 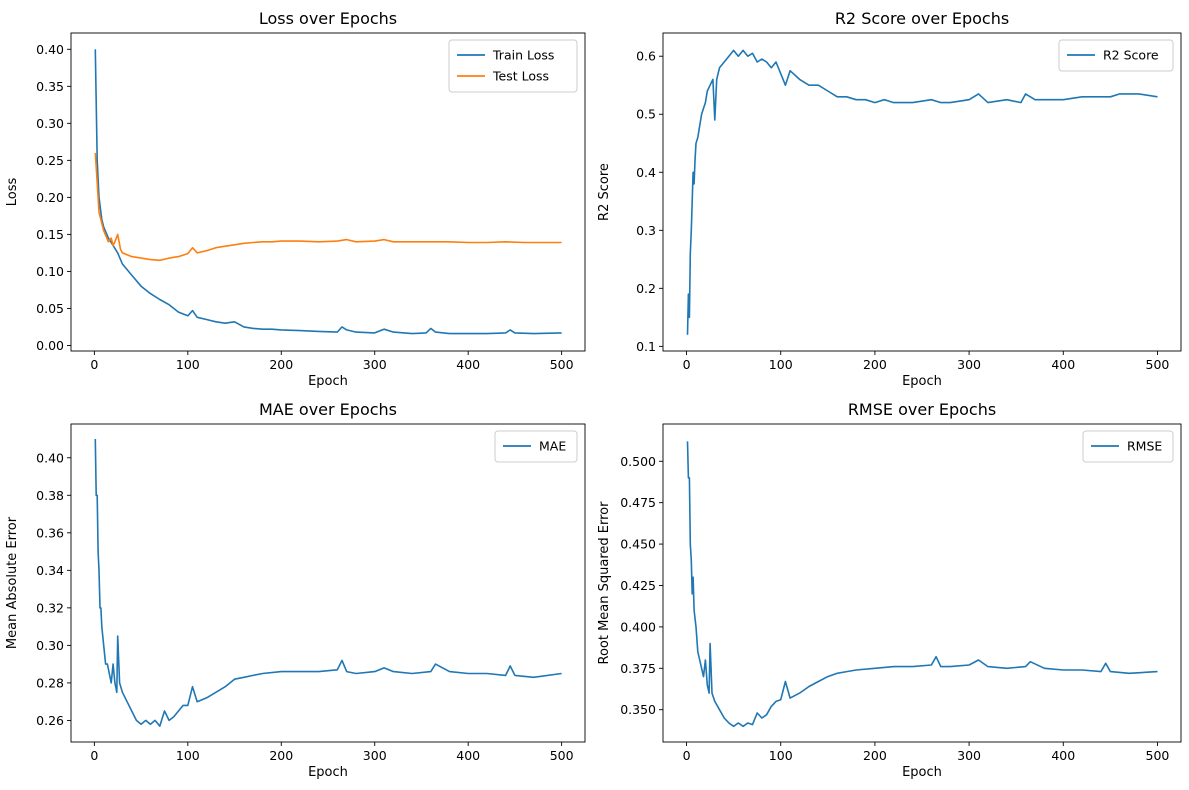 What do you see at coordinates (50, 197) in the screenshot?
I see `y-tick-label: 0.20` at bounding box center [50, 197].